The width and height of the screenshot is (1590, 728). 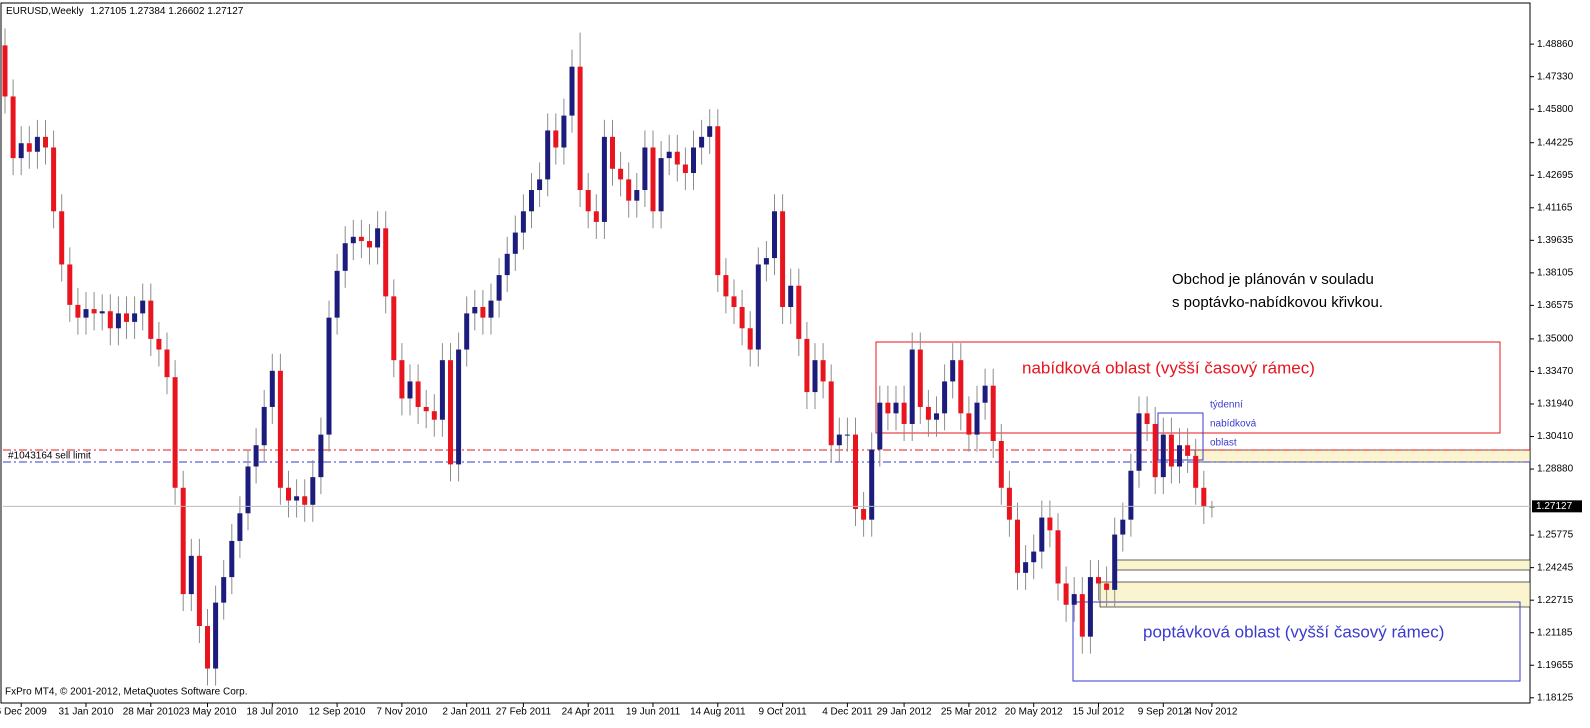 I want to click on x-tick-label: 27 Feb 2011, so click(x=524, y=712).